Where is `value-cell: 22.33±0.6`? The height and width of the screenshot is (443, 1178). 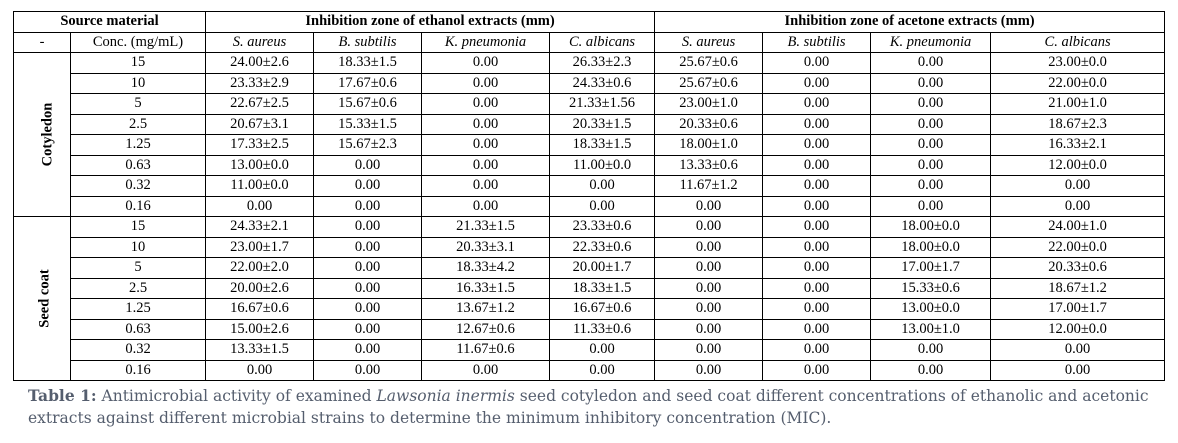
value-cell: 22.33±0.6 is located at coordinates (602, 247).